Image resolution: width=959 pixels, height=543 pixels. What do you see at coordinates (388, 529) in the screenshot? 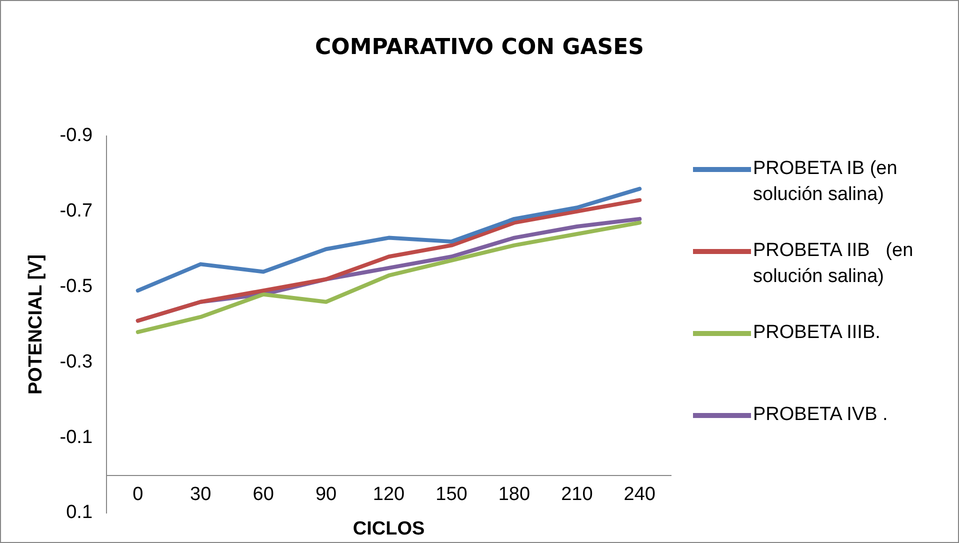
I see `x-axis-title: CICLOS` at bounding box center [388, 529].